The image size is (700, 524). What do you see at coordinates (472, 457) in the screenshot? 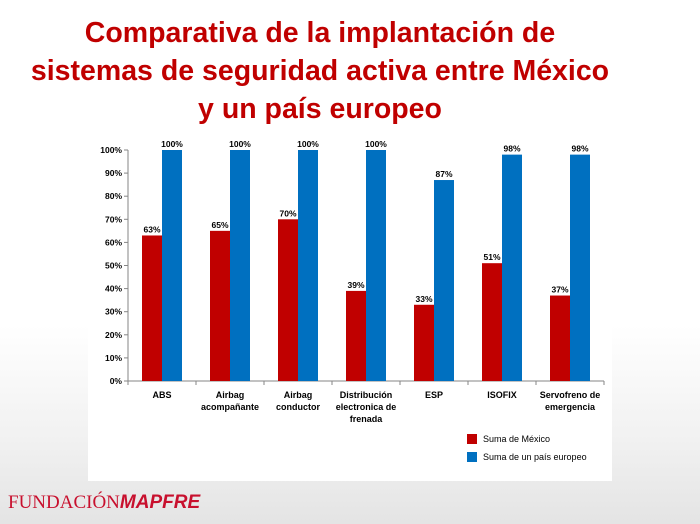
I see `legend-swatch-europe` at bounding box center [472, 457].